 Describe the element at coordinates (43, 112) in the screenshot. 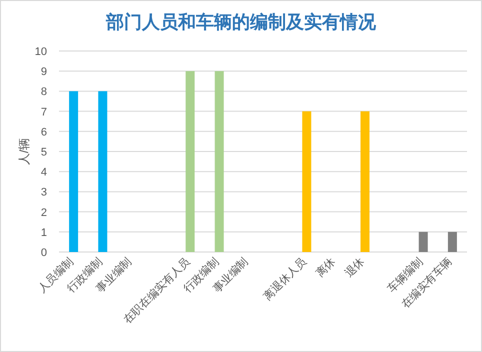

I see `y-tick-label: 7` at that location.